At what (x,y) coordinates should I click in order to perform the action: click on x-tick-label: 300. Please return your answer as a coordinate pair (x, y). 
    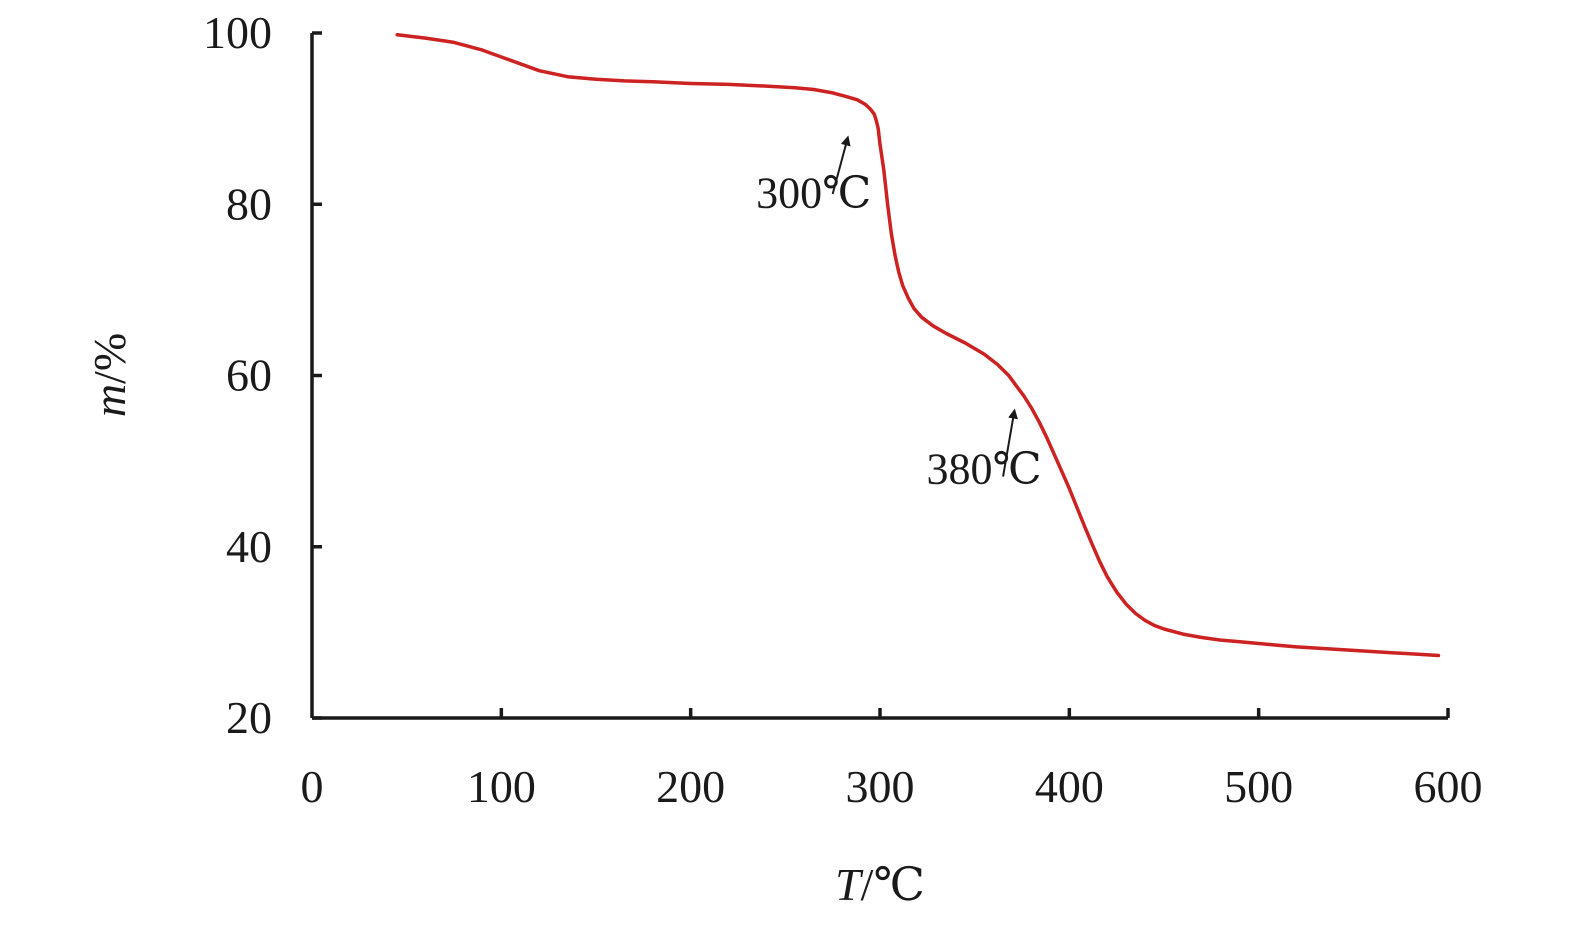
    Looking at the image, I should click on (880, 786).